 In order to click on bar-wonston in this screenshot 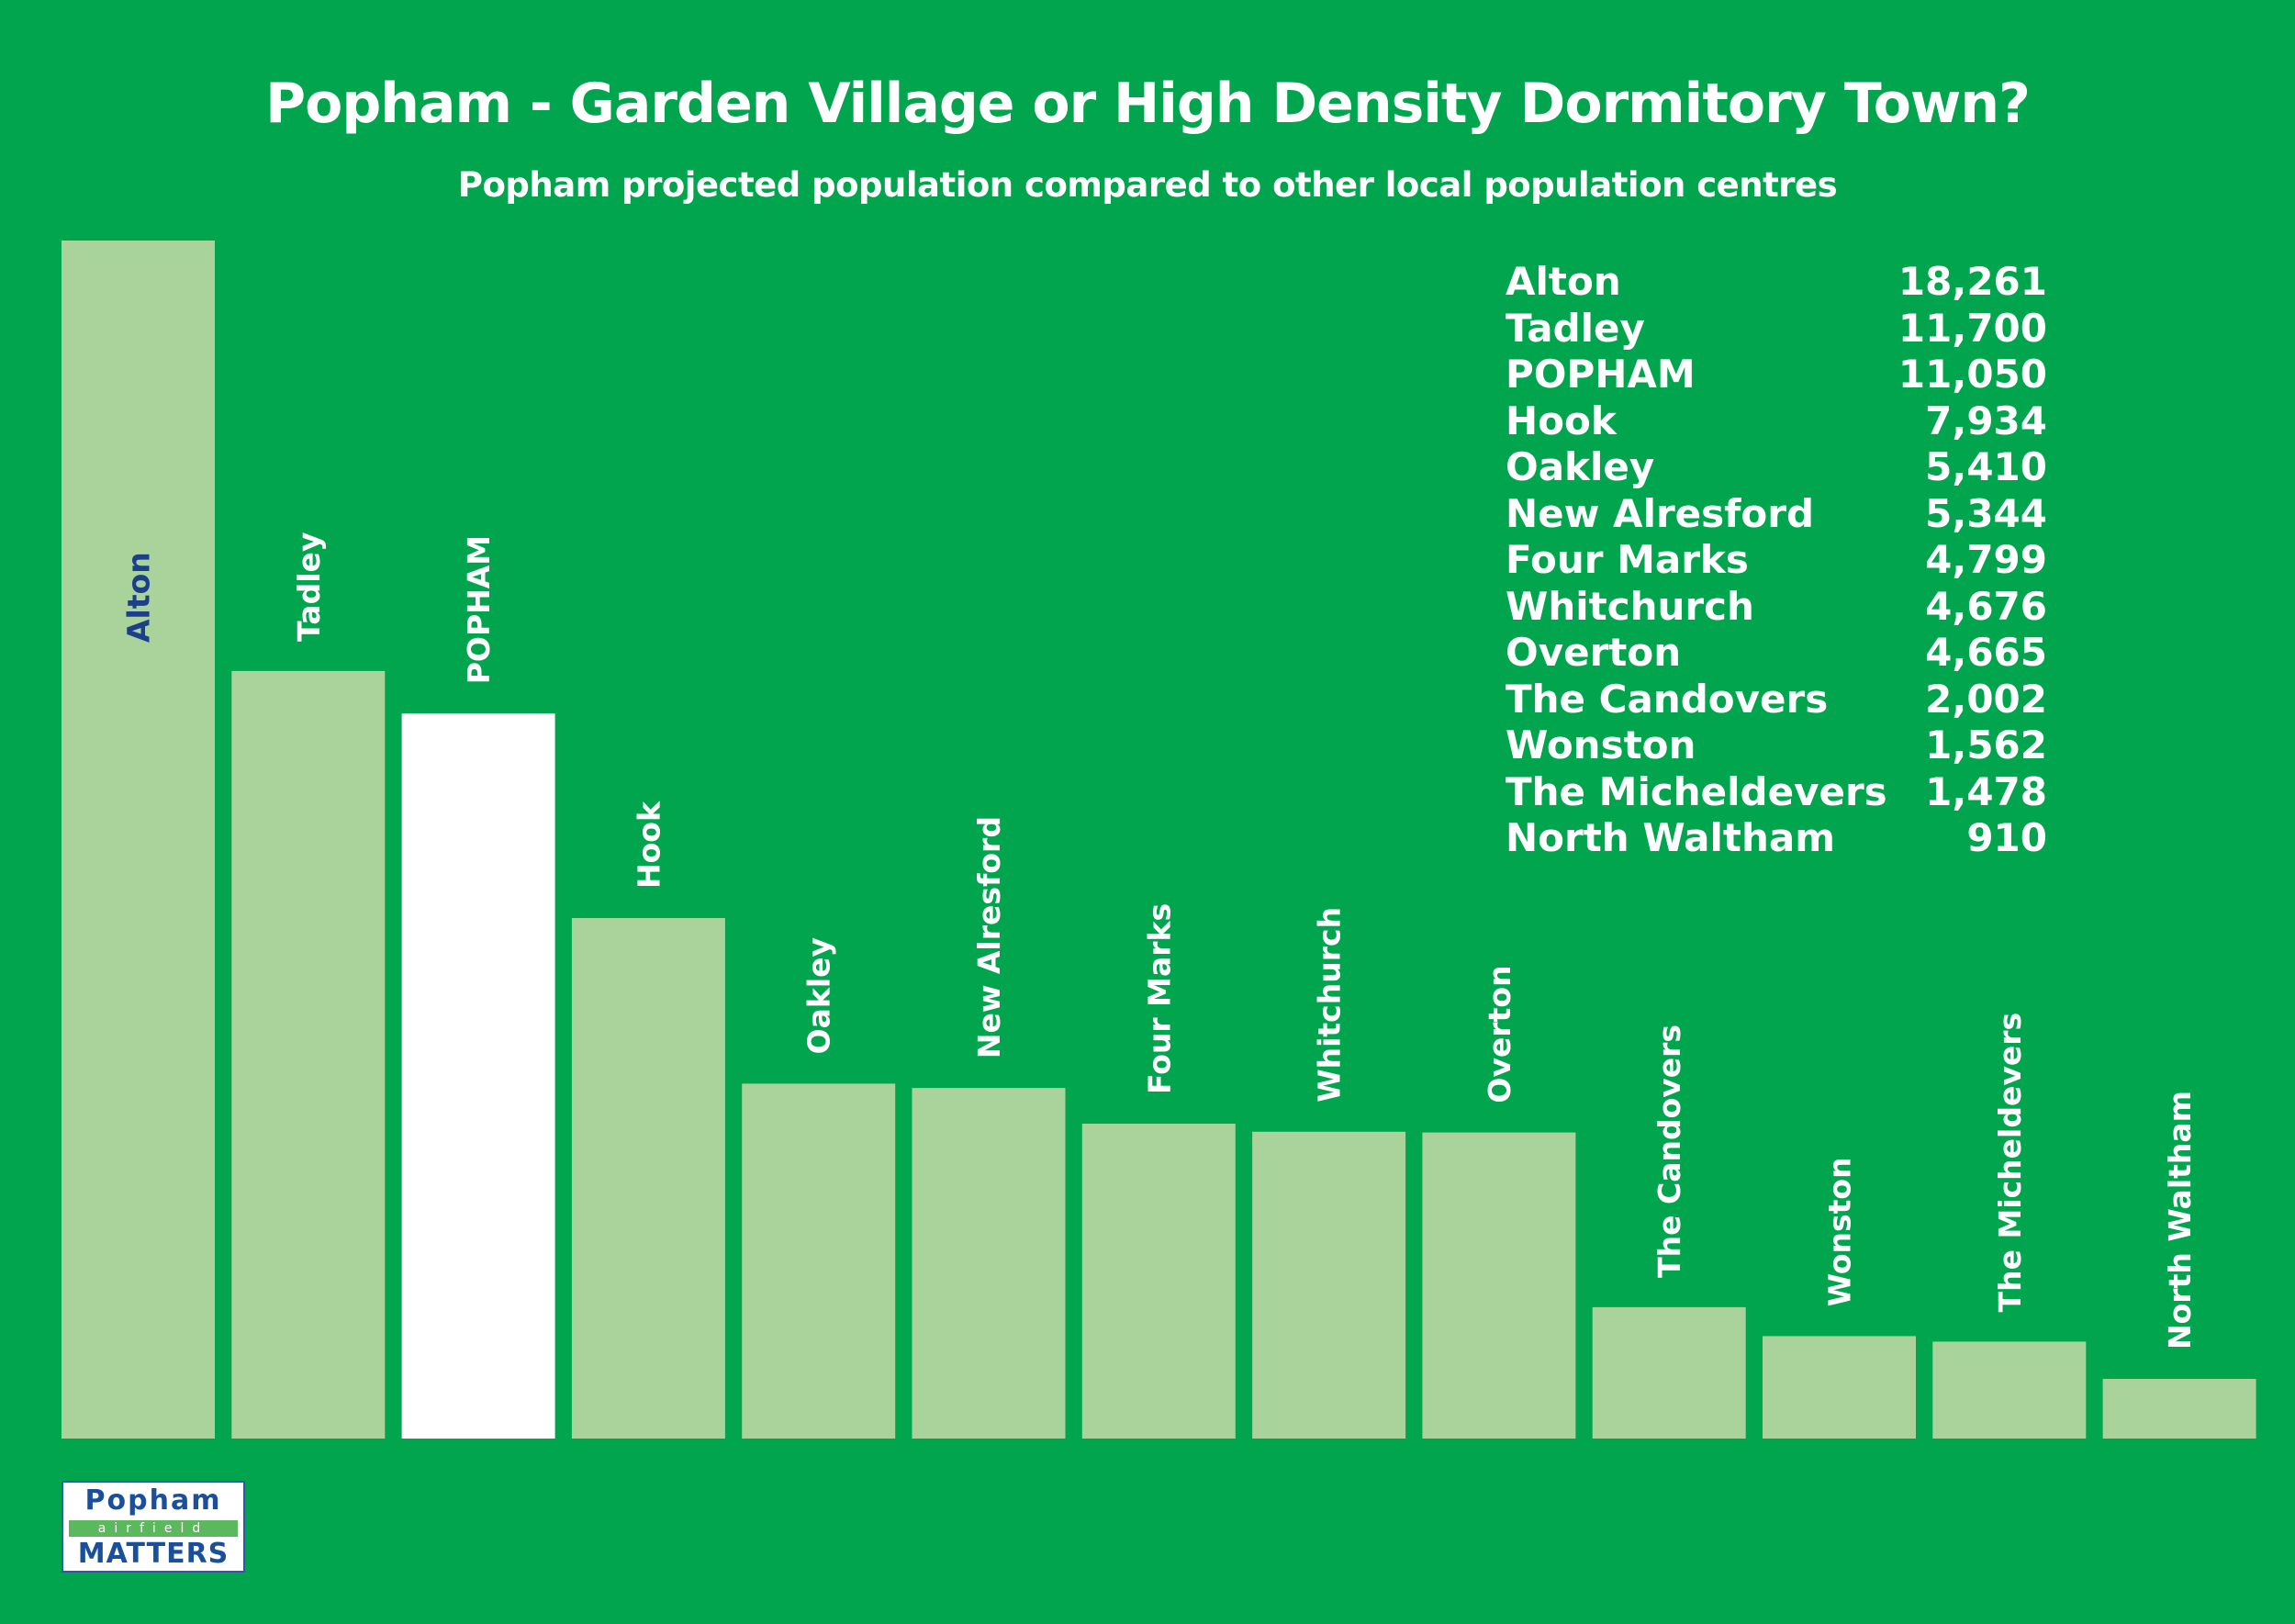, I will do `click(1839, 1387)`.